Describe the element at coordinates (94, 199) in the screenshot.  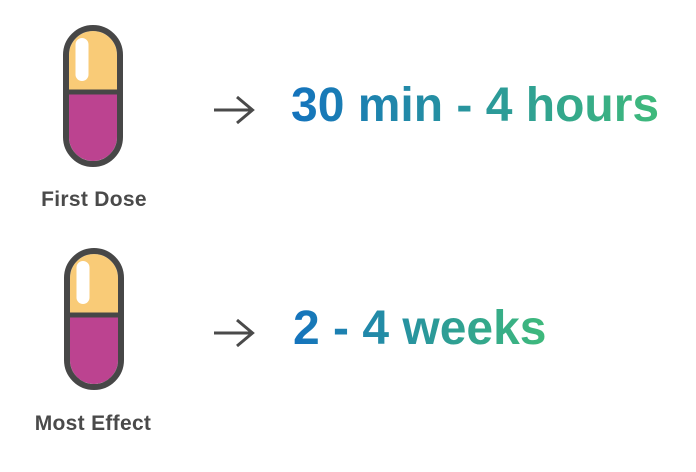
I see `pill-label: First Dose` at that location.